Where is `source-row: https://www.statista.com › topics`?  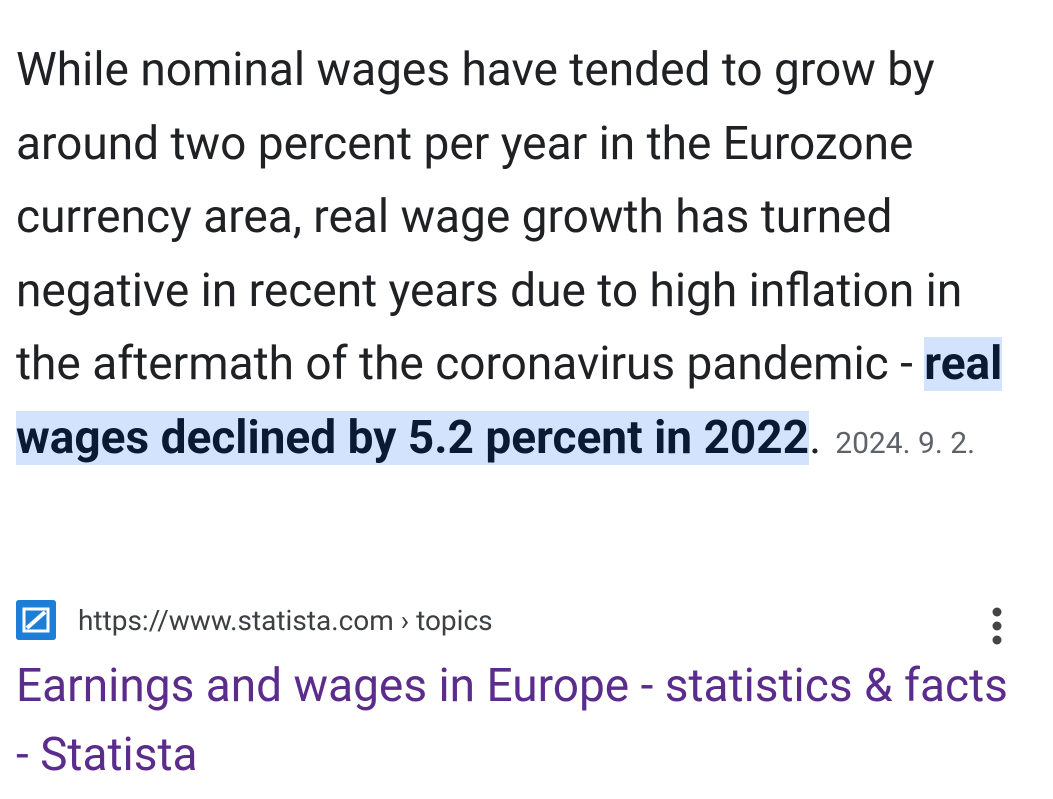
source-row: https://www.statista.com › topics is located at coordinates (254, 620).